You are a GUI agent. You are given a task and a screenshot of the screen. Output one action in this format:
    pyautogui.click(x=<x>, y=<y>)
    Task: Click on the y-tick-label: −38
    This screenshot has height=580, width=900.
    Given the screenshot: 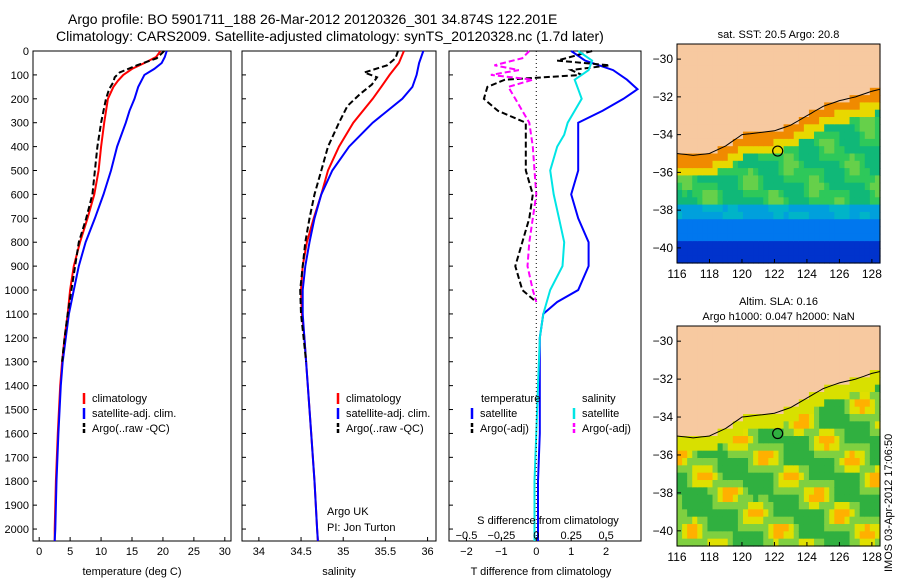 What is the action you would take?
    pyautogui.click(x=663, y=493)
    